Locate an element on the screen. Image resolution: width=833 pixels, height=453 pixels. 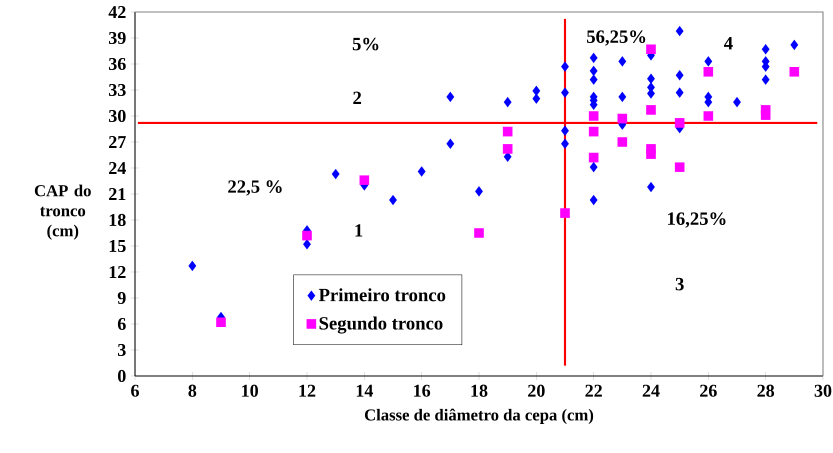
annotation: 56,25% is located at coordinates (616, 38).